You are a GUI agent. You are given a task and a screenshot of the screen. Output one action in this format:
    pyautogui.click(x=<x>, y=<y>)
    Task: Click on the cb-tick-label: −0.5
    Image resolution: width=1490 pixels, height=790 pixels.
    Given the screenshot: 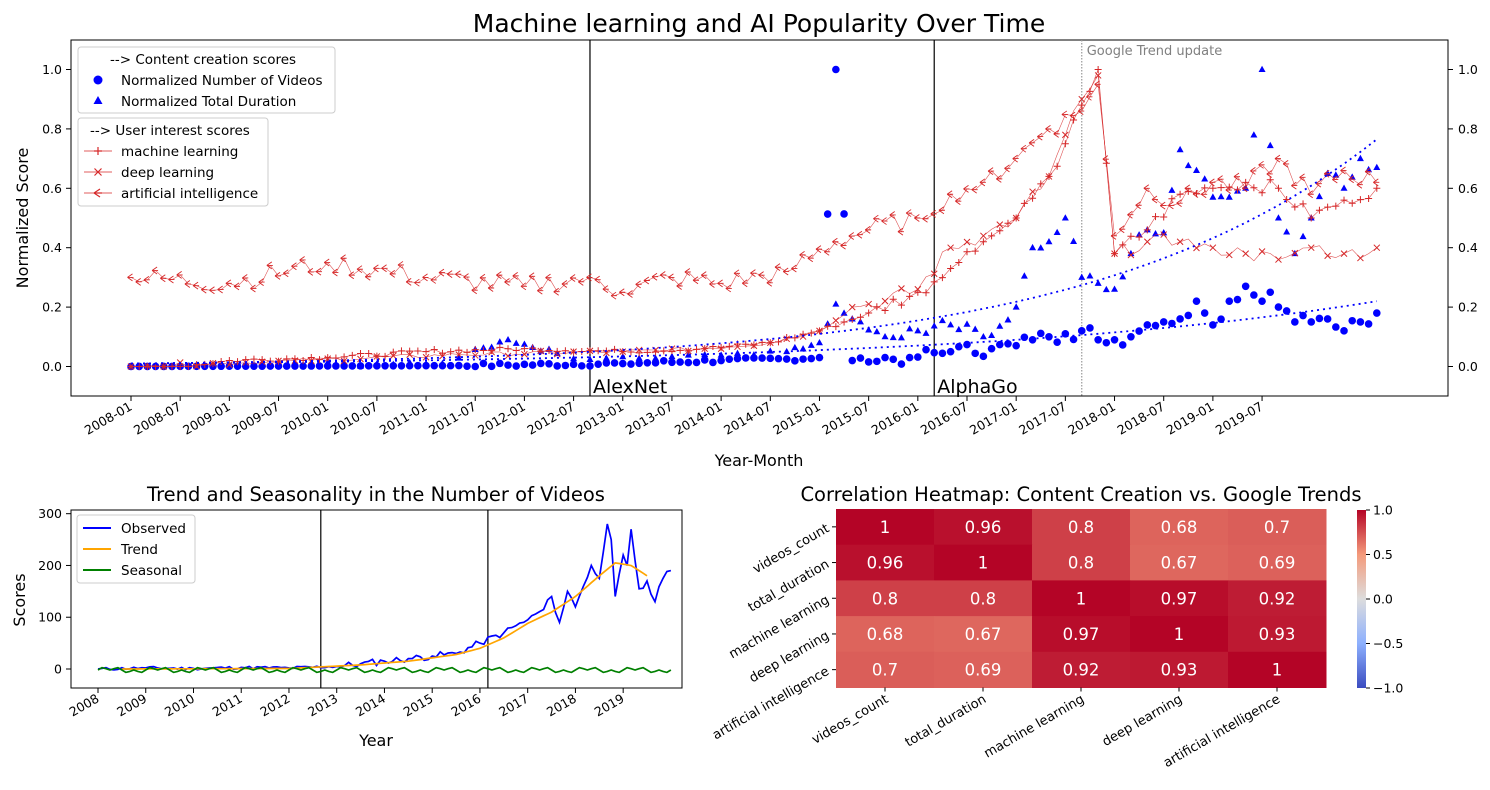 What is the action you would take?
    pyautogui.click(x=1388, y=643)
    